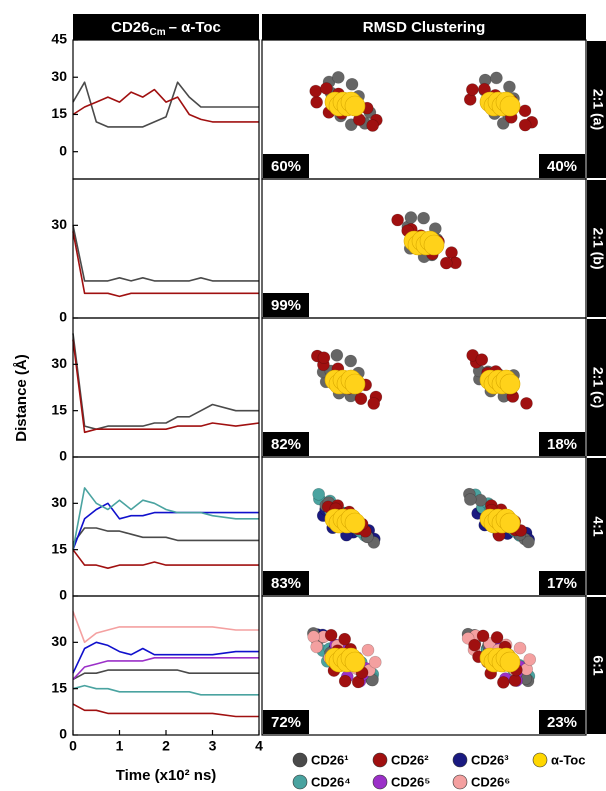 This screenshot has width=606, height=791. I want to click on percent-label: 72%, so click(286, 722).